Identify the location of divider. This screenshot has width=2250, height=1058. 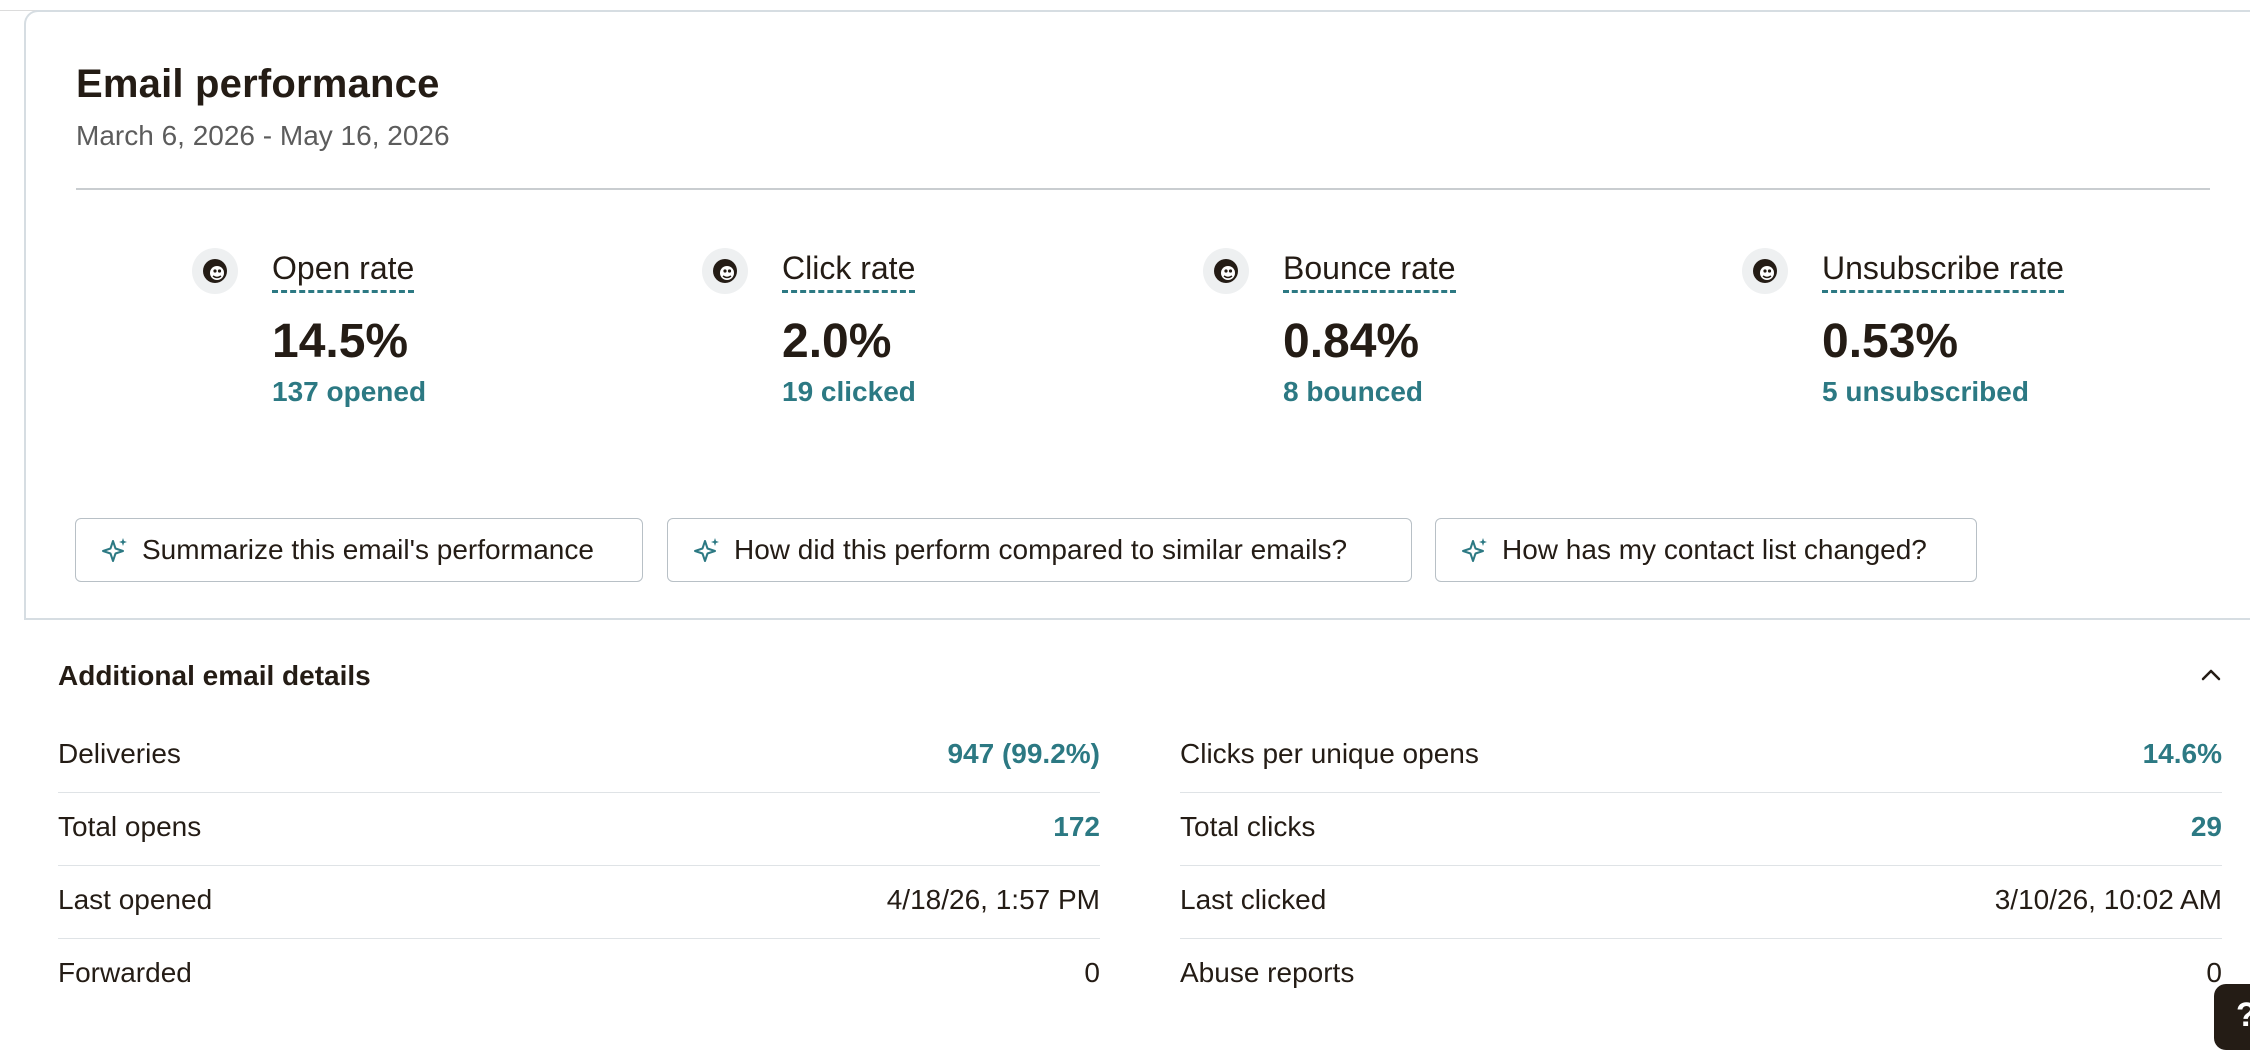
(1143, 189).